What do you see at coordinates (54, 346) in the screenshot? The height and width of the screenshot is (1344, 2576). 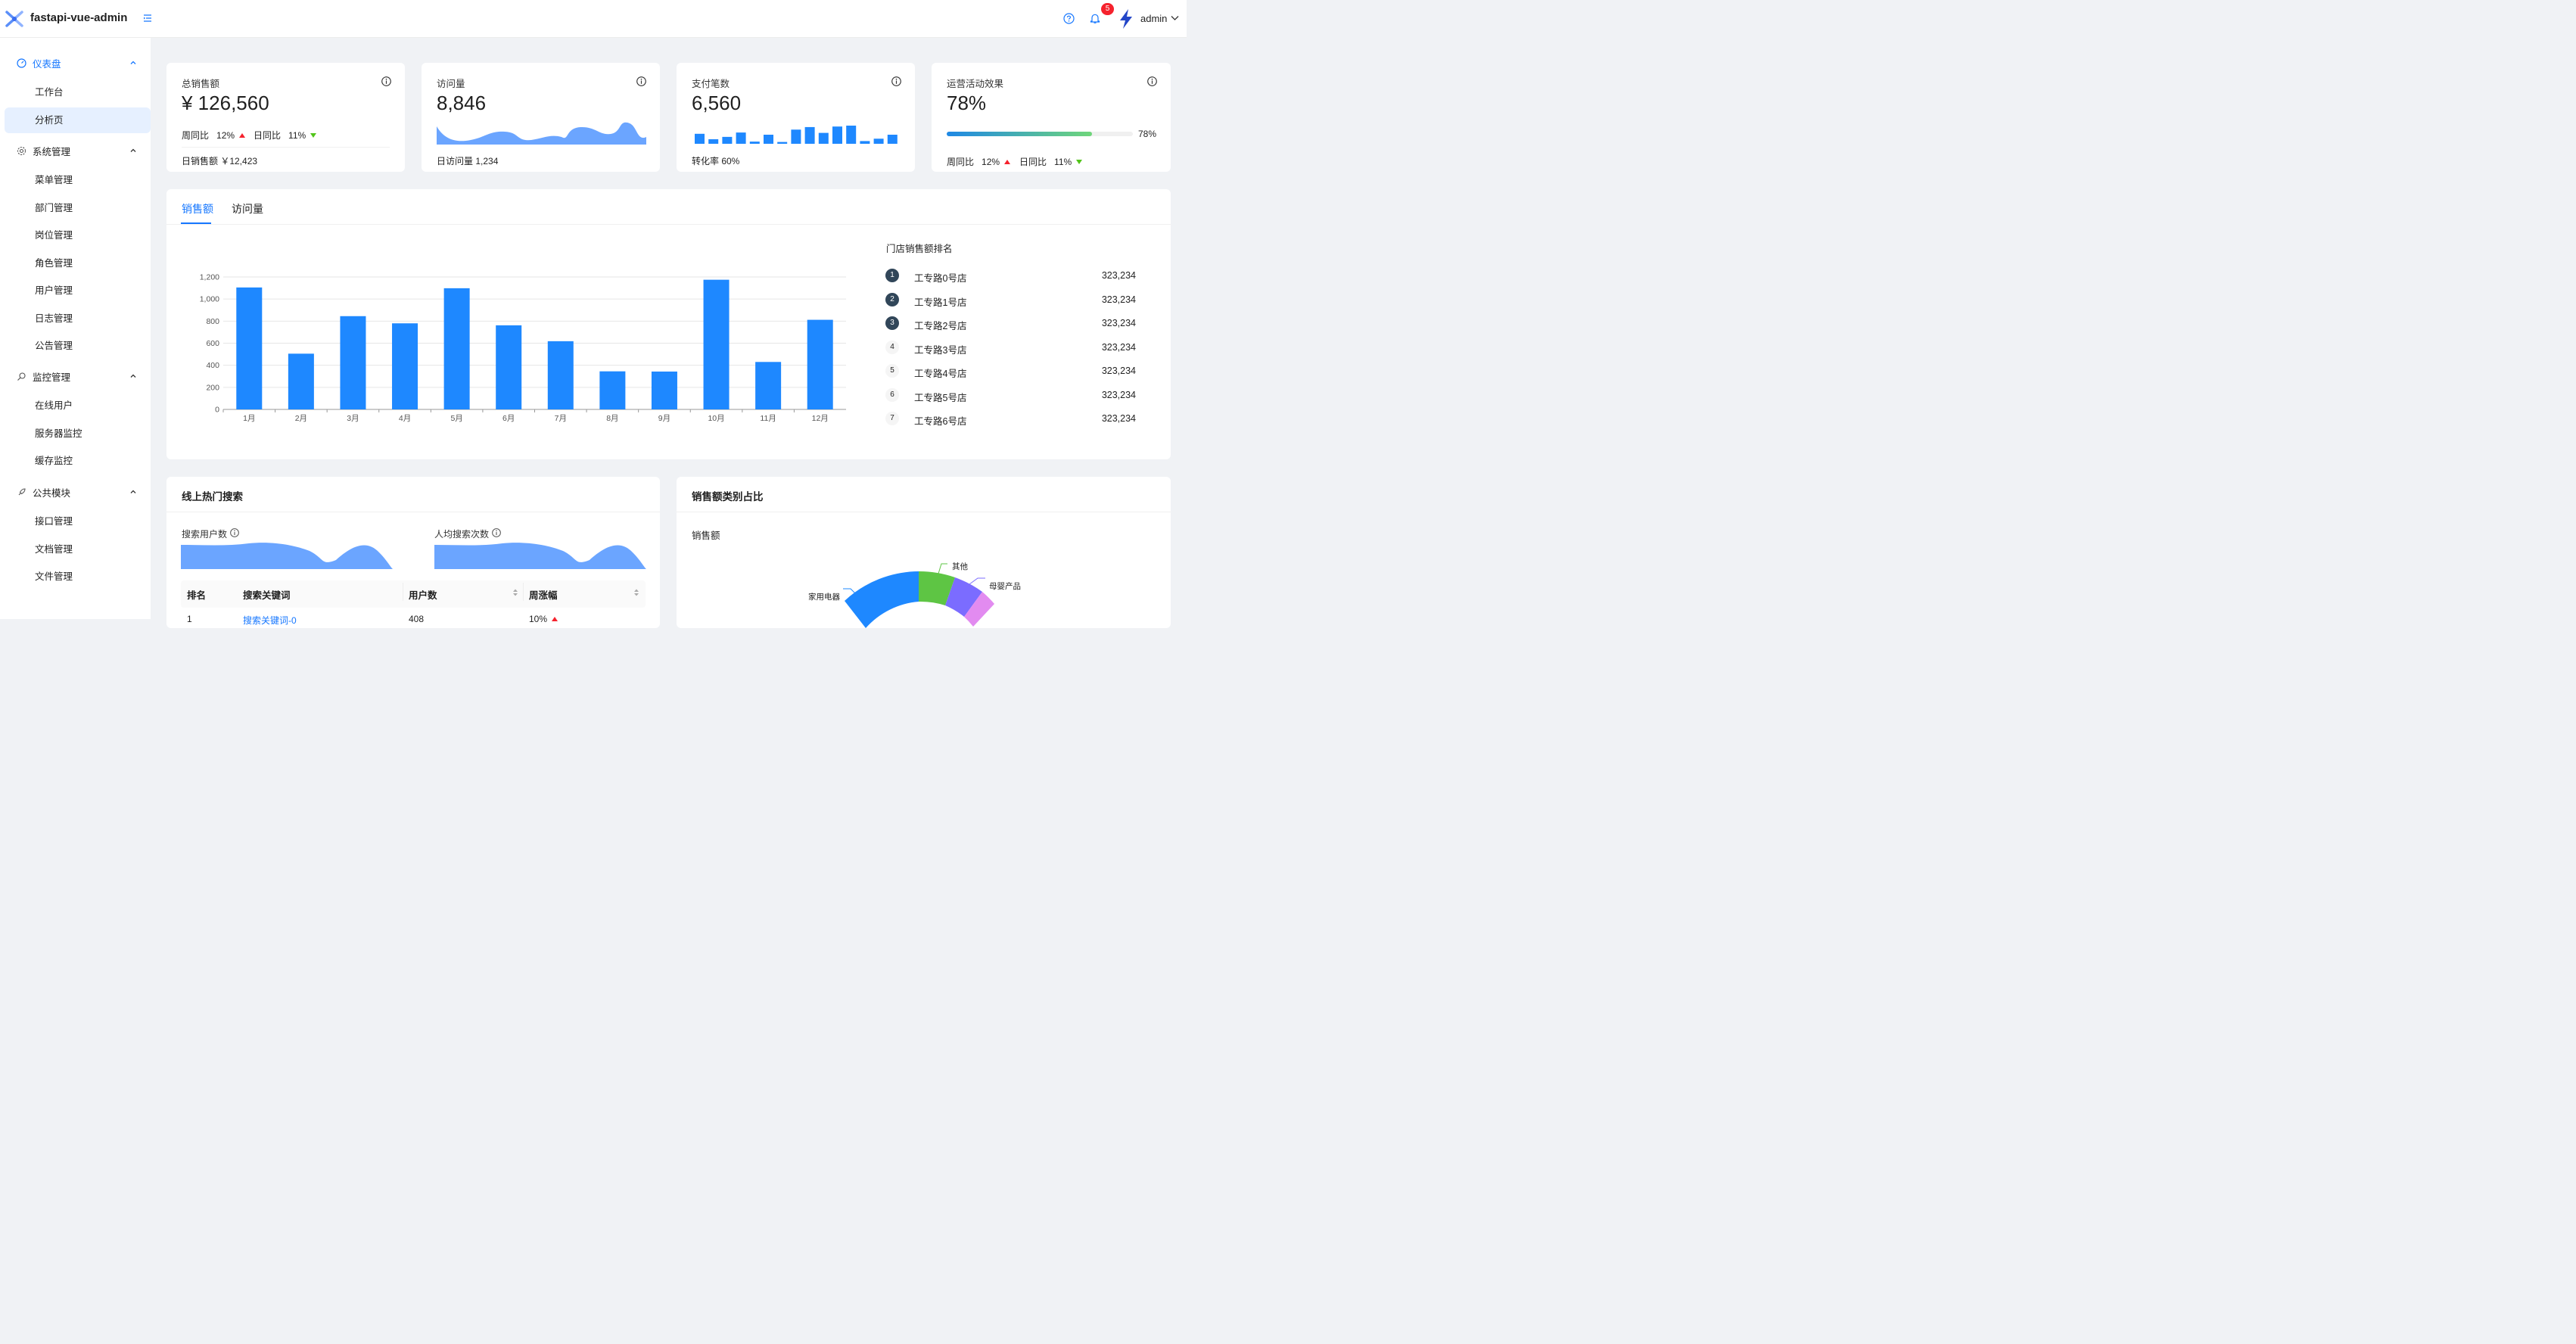 I see `sidebar-item-notice: 公告管理` at bounding box center [54, 346].